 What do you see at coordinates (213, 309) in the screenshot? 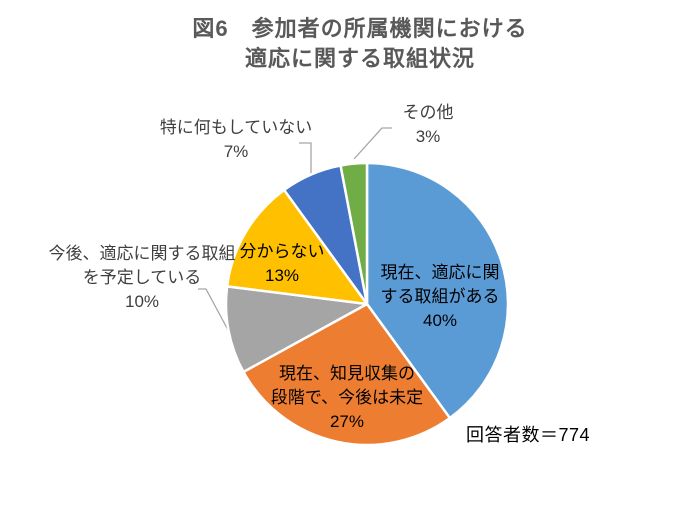
I see `leader-line-planned-efforts` at bounding box center [213, 309].